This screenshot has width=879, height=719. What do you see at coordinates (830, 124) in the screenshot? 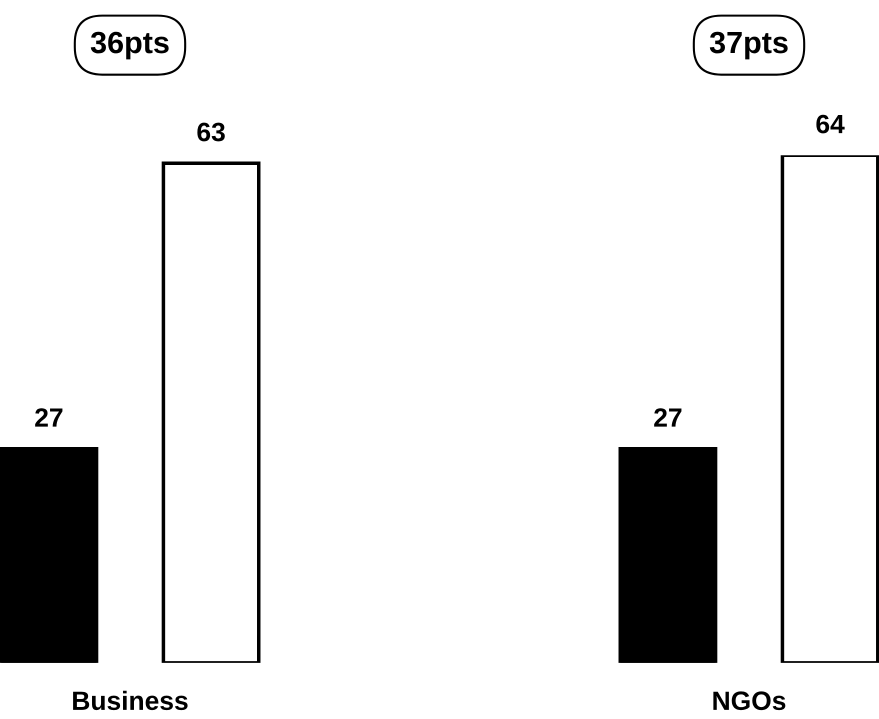
I see `data-label: 64` at bounding box center [830, 124].